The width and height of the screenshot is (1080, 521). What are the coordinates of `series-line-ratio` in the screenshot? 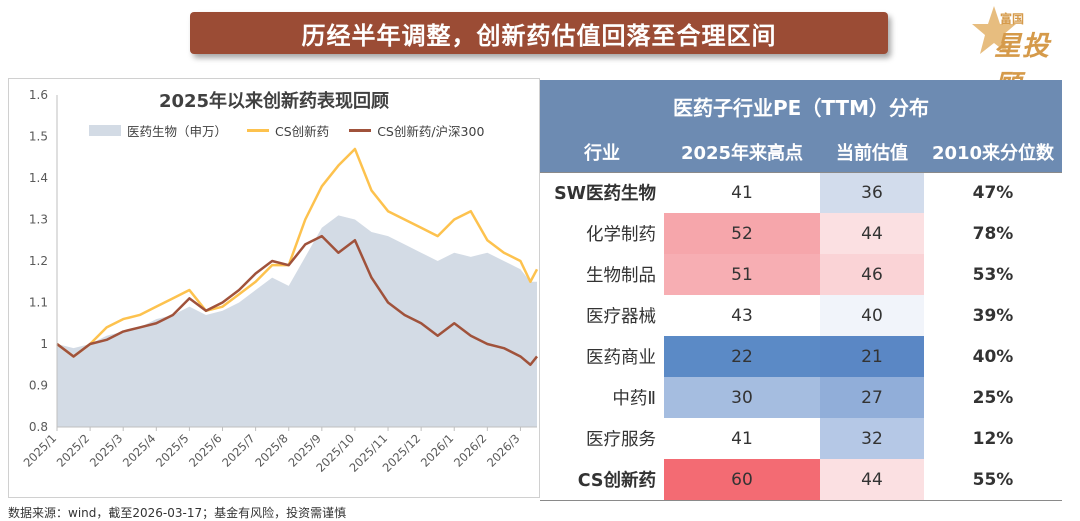 It's located at (297, 300).